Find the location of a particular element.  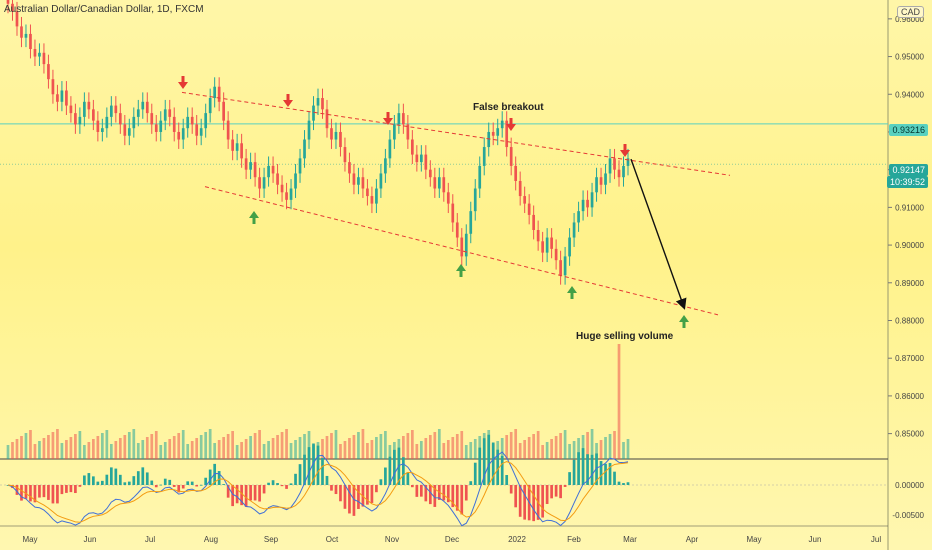

currency-badge: CAD is located at coordinates (910, 12).